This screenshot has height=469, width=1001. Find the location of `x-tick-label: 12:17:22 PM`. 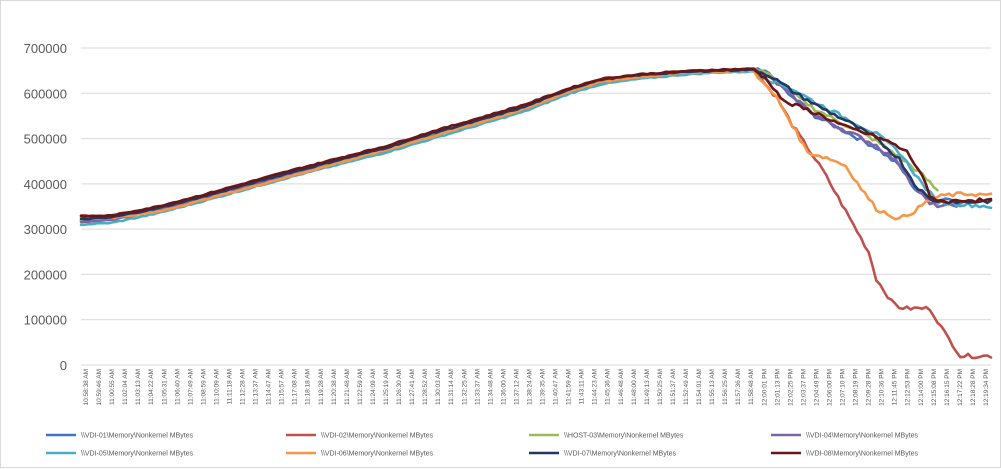

x-tick-label: 12:17:22 PM is located at coordinates (960, 387).